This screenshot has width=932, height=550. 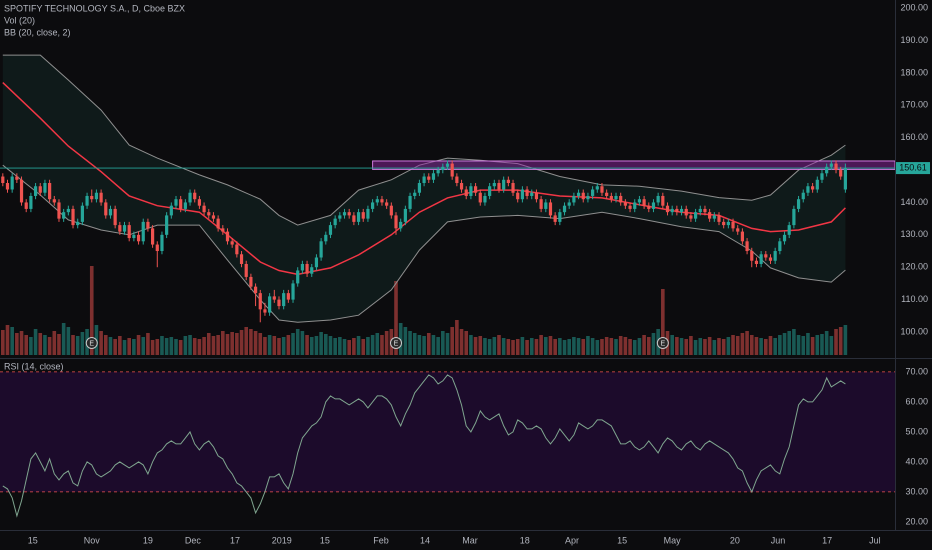 What do you see at coordinates (381, 540) in the screenshot?
I see `x-tick-label: Feb` at bounding box center [381, 540].